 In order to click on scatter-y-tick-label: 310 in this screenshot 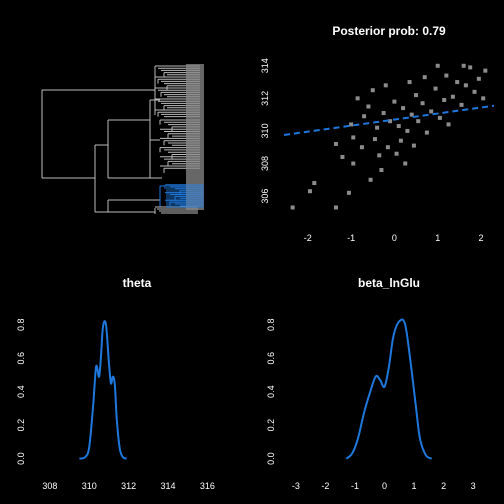, I will do `click(265, 130)`.